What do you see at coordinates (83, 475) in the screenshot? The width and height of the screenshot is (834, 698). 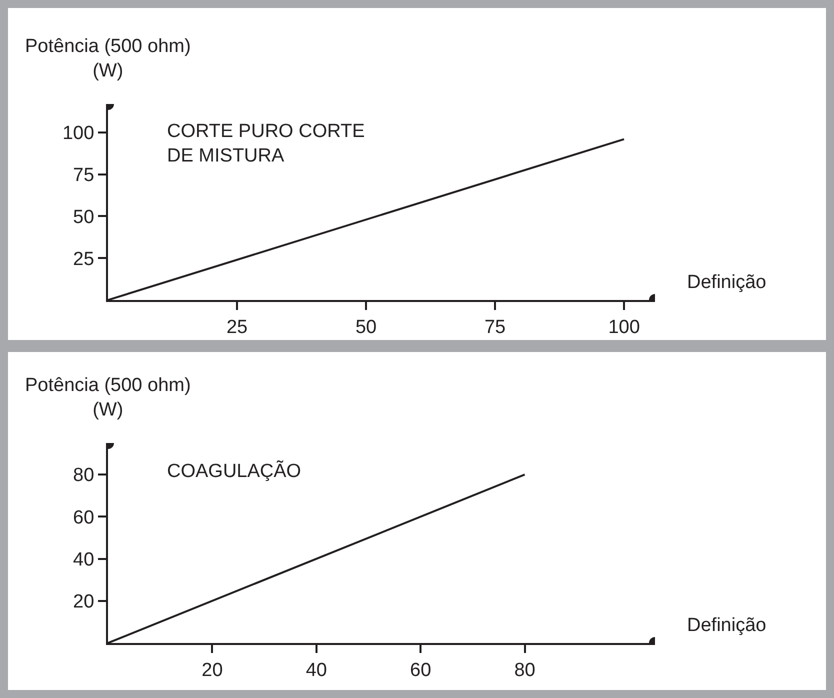 I see `y-tick-label: 80` at bounding box center [83, 475].